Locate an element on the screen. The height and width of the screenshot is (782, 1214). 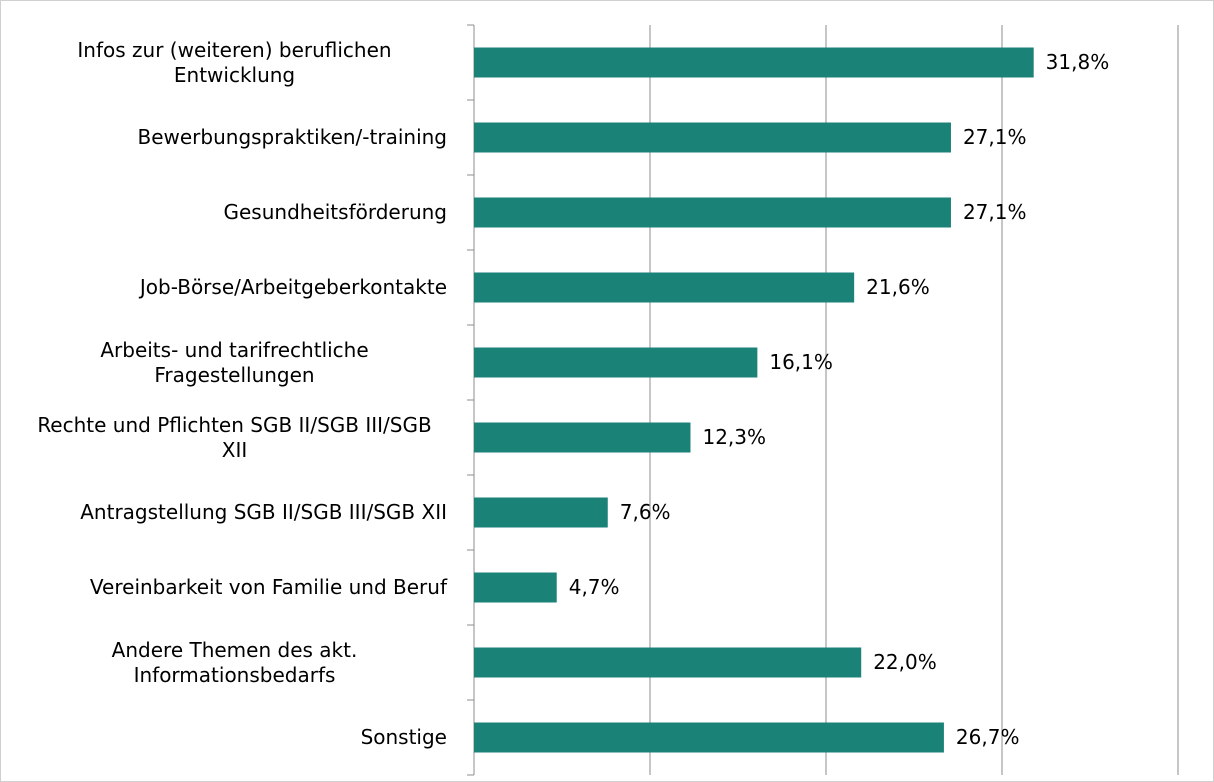
category-label-box: Gesundheitsförderung is located at coordinates (224, 212).